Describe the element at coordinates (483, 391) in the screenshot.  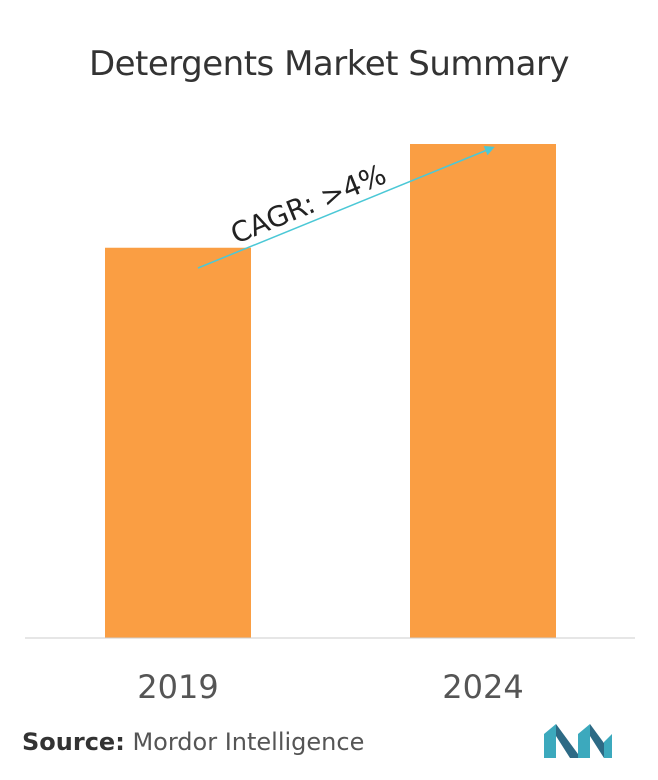
I see `bar-2024` at that location.